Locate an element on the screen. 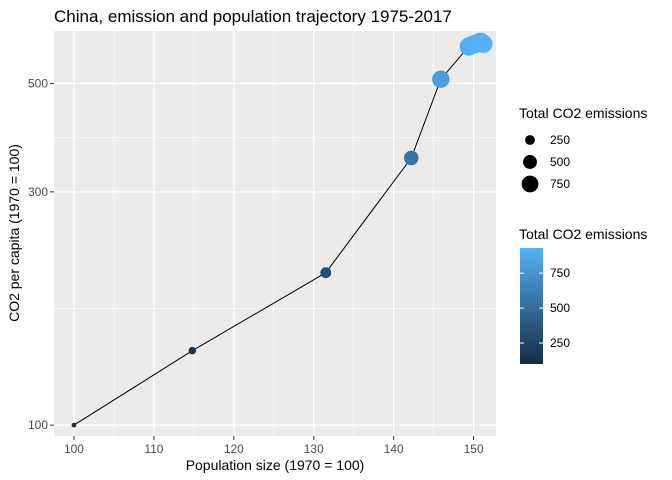  size-legend-label: 250 is located at coordinates (560, 140).